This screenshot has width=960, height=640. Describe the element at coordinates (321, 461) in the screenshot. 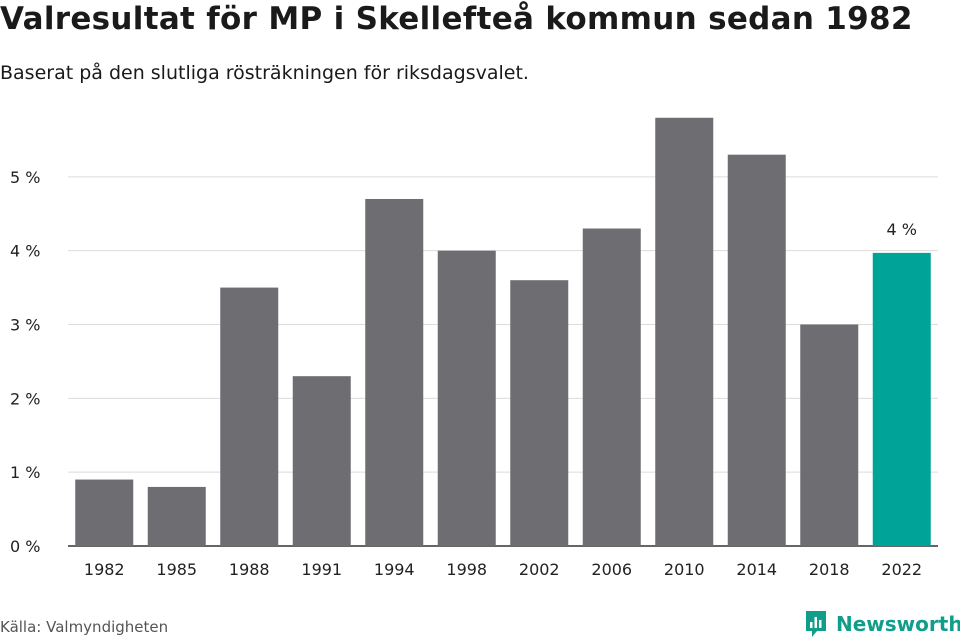

I see `bar-1991` at that location.